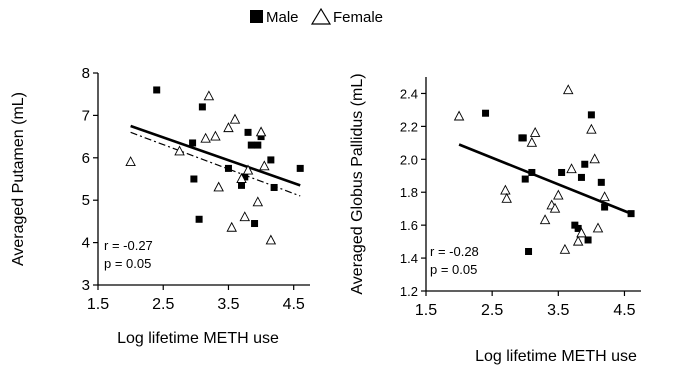 The image size is (674, 369). What do you see at coordinates (128, 245) in the screenshot?
I see `stat-r-annotation: r = -0.27` at bounding box center [128, 245].